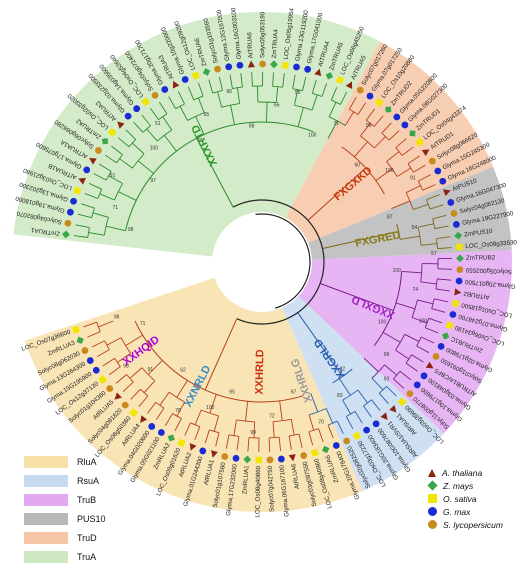 Image resolution: width=524 pixels, height=568 pixels. Describe the element at coordinates (272, 417) in the screenshot. I see `bootstrap-value: 72` at that location.